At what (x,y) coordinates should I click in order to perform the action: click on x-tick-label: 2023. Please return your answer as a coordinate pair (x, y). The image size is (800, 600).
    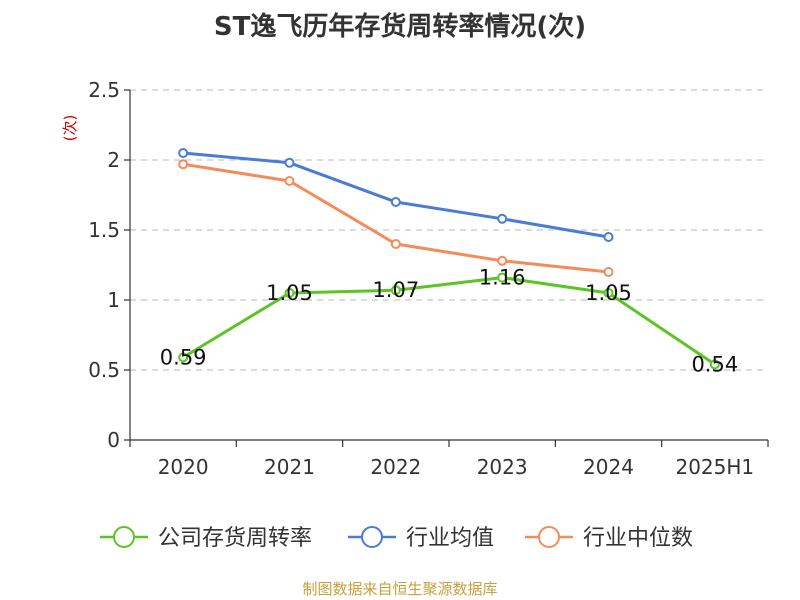
    Looking at the image, I should click on (502, 467).